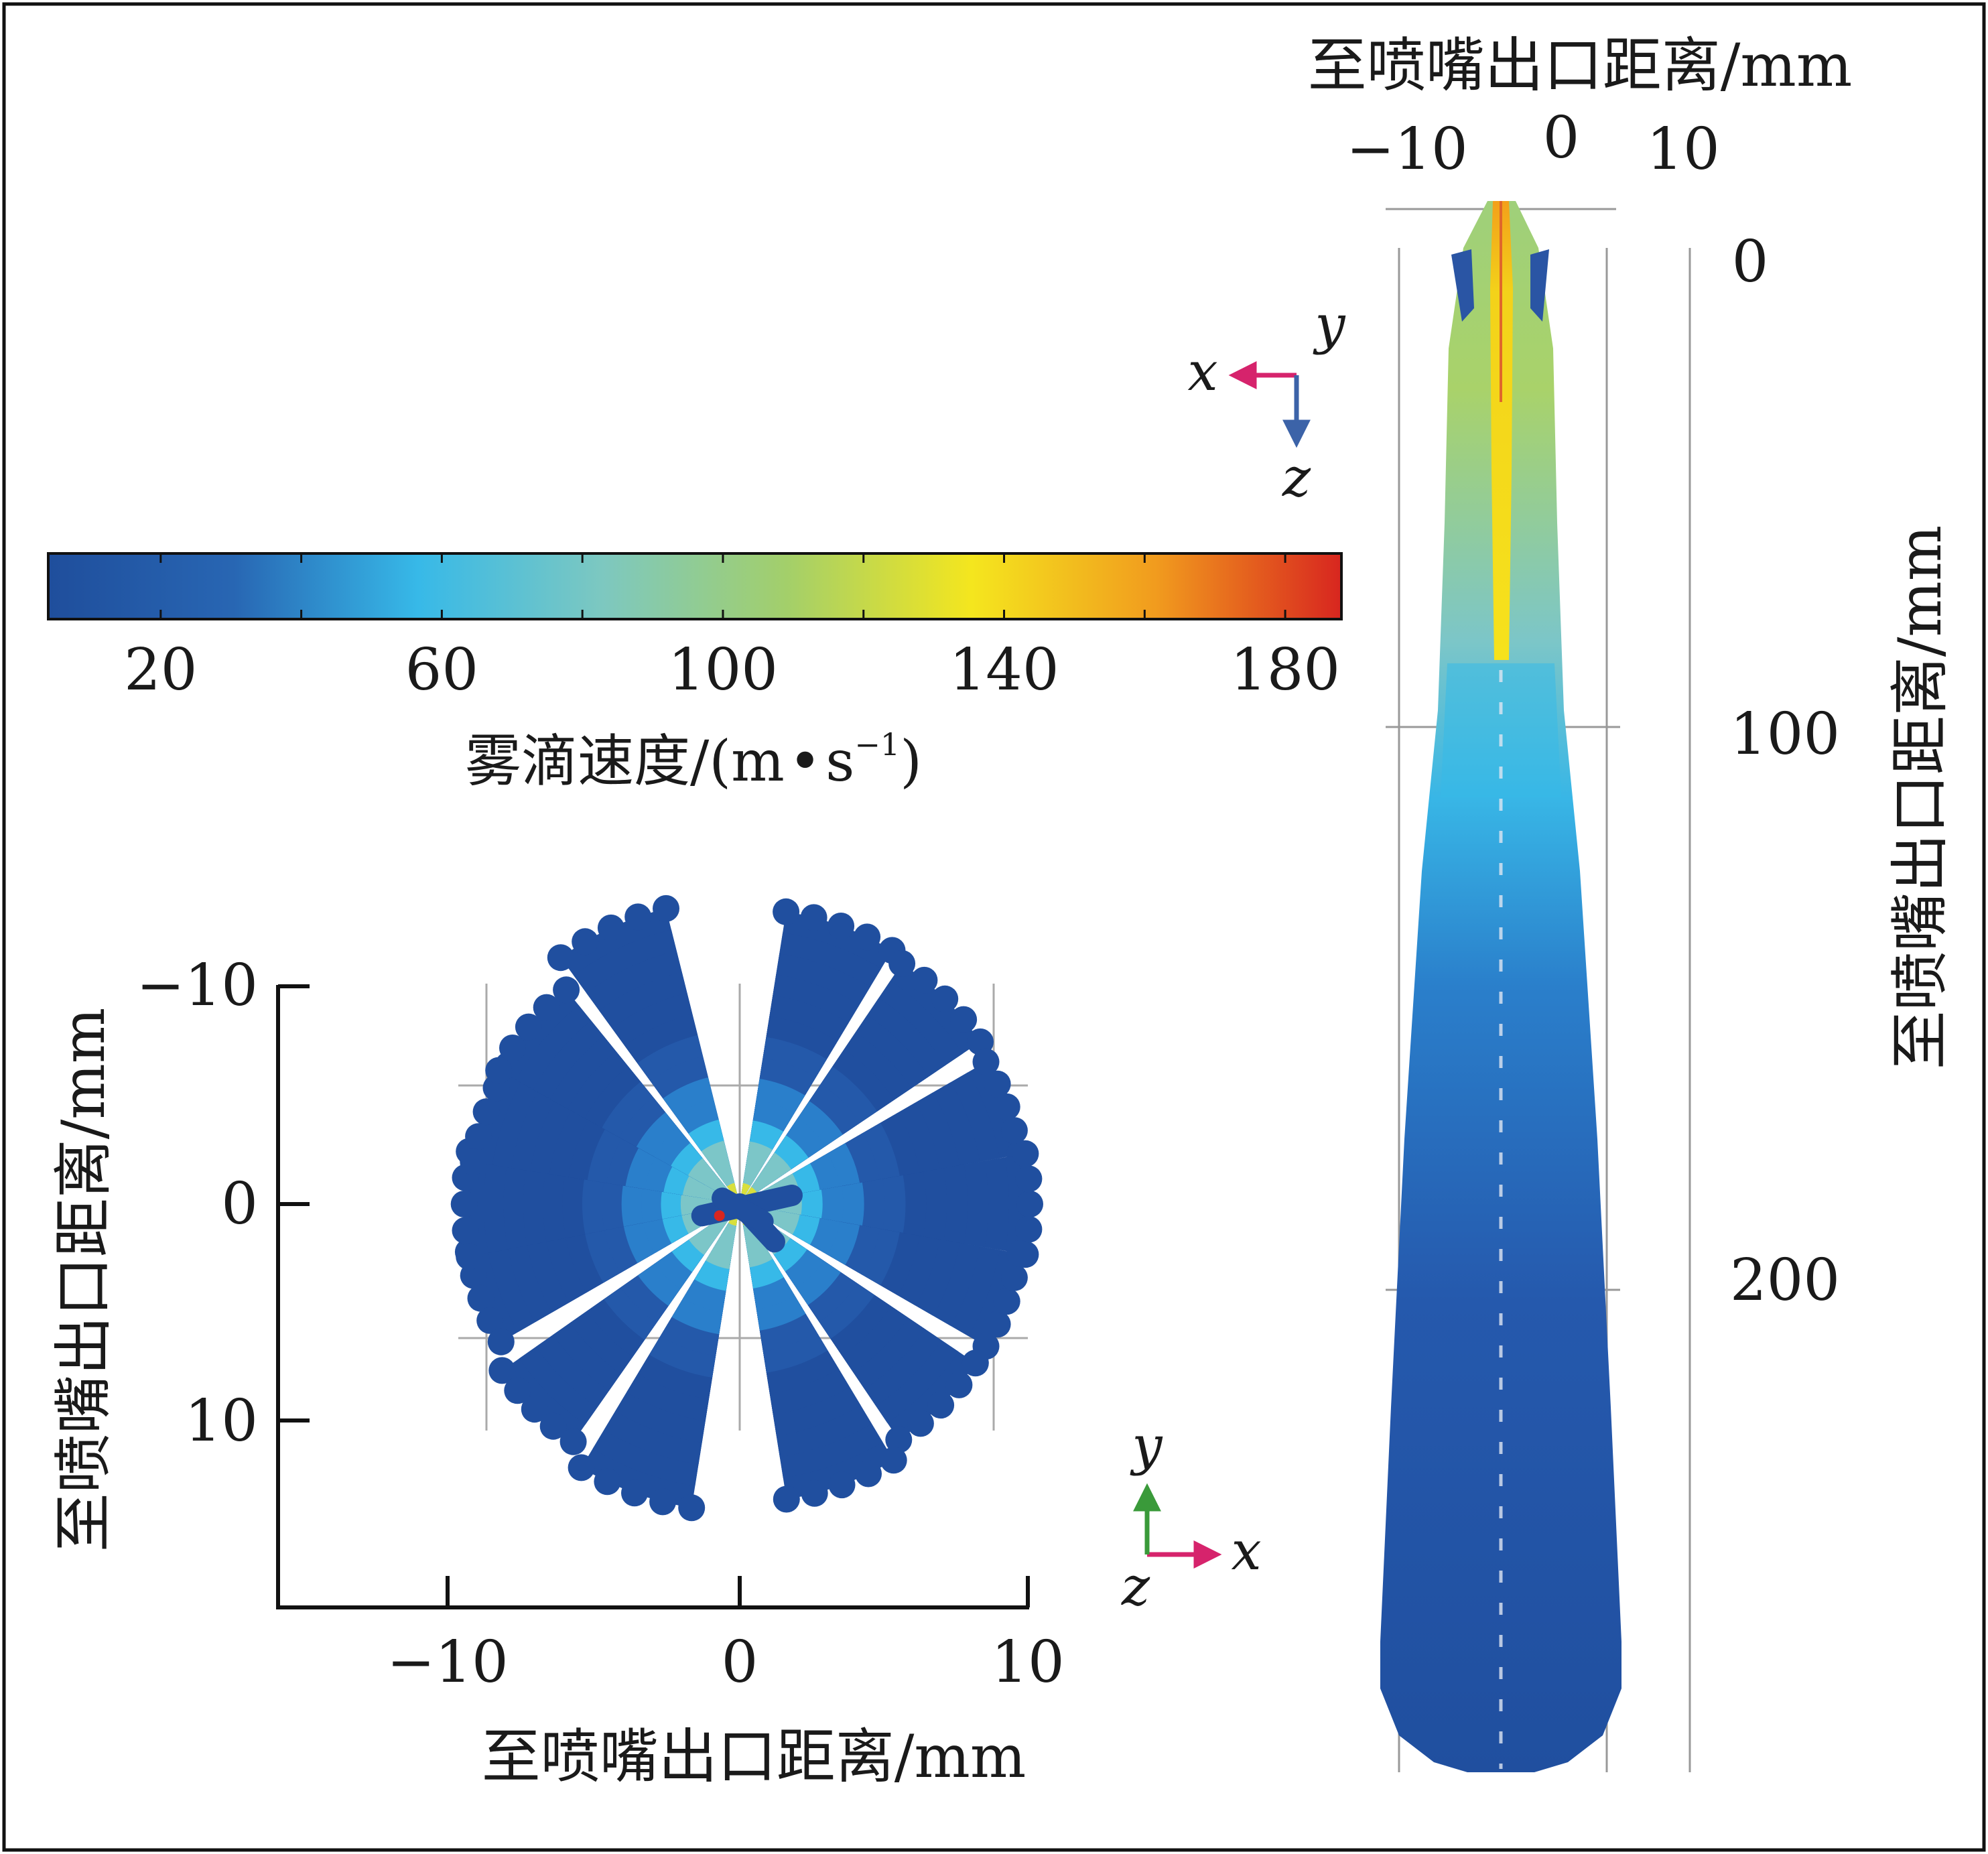  What do you see at coordinates (740, 1662) in the screenshot?
I see `front-x-tick-label-0: 0` at bounding box center [740, 1662].